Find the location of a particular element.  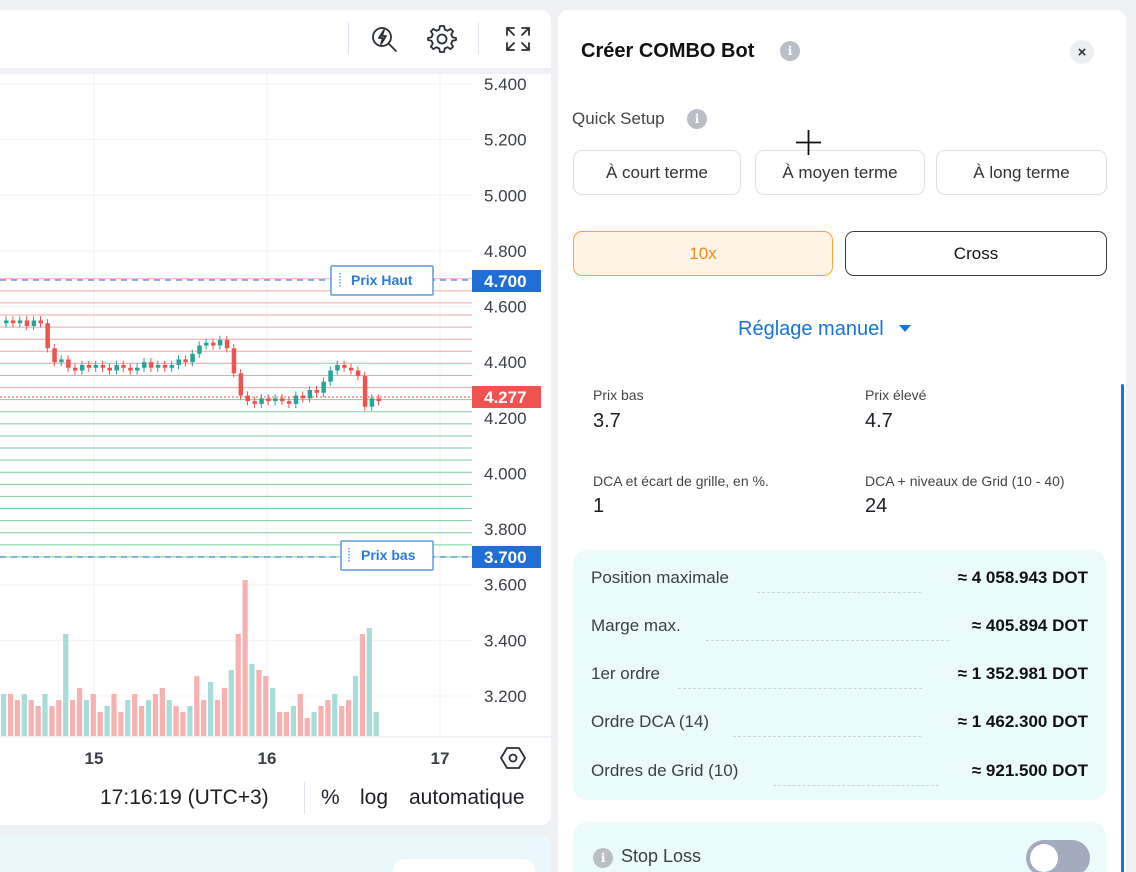

lower-panel-button is located at coordinates (464, 865).